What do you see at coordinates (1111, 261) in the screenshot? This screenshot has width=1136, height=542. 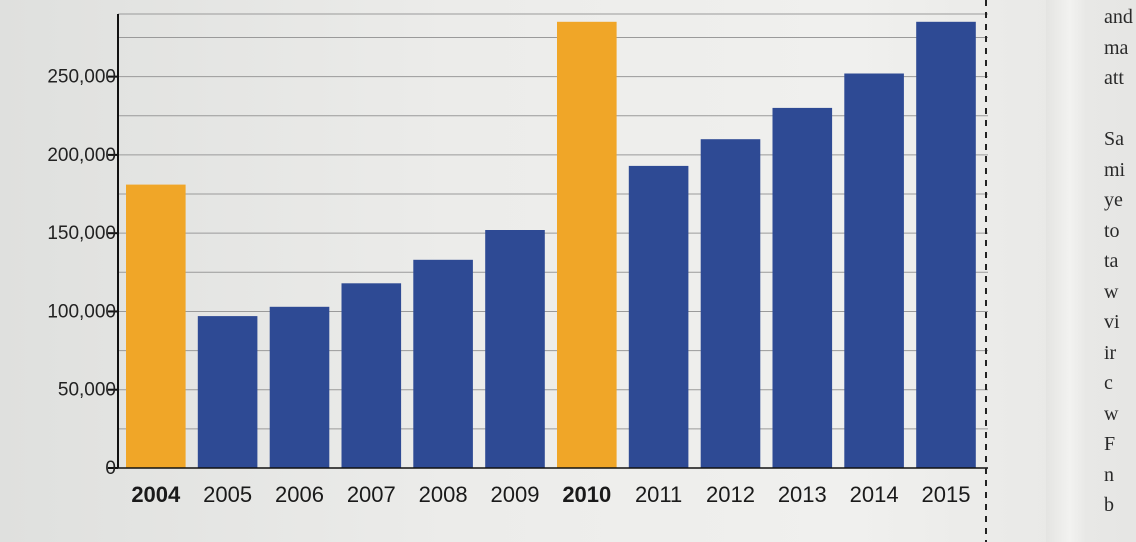 I see `side-text-line: ta` at bounding box center [1111, 261].